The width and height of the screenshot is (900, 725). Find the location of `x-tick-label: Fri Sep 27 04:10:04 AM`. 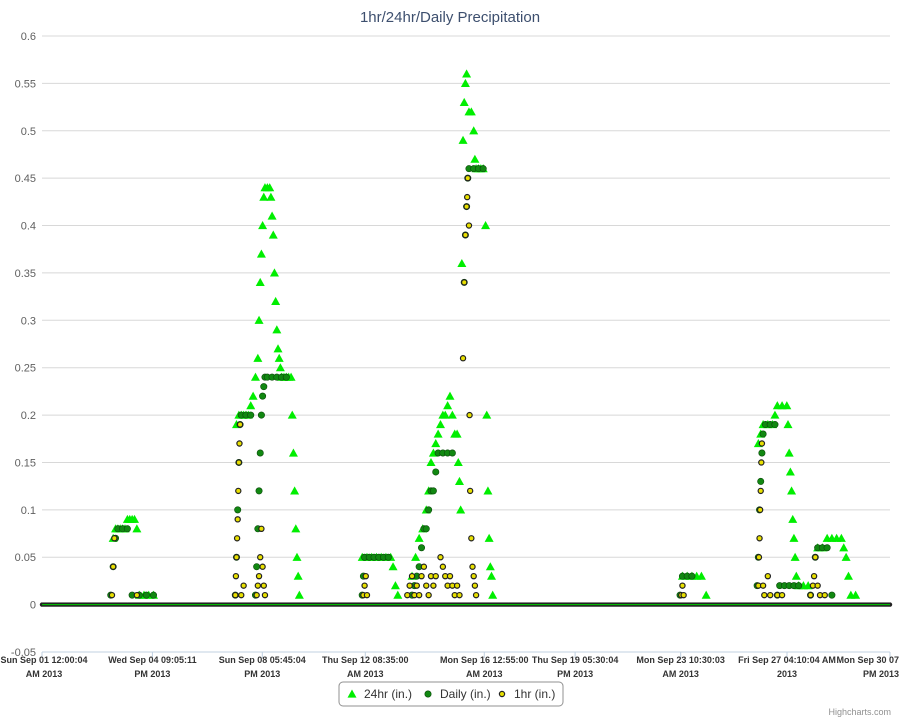

x-tick-label: Fri Sep 27 04:10:04 AM is located at coordinates (787, 660).